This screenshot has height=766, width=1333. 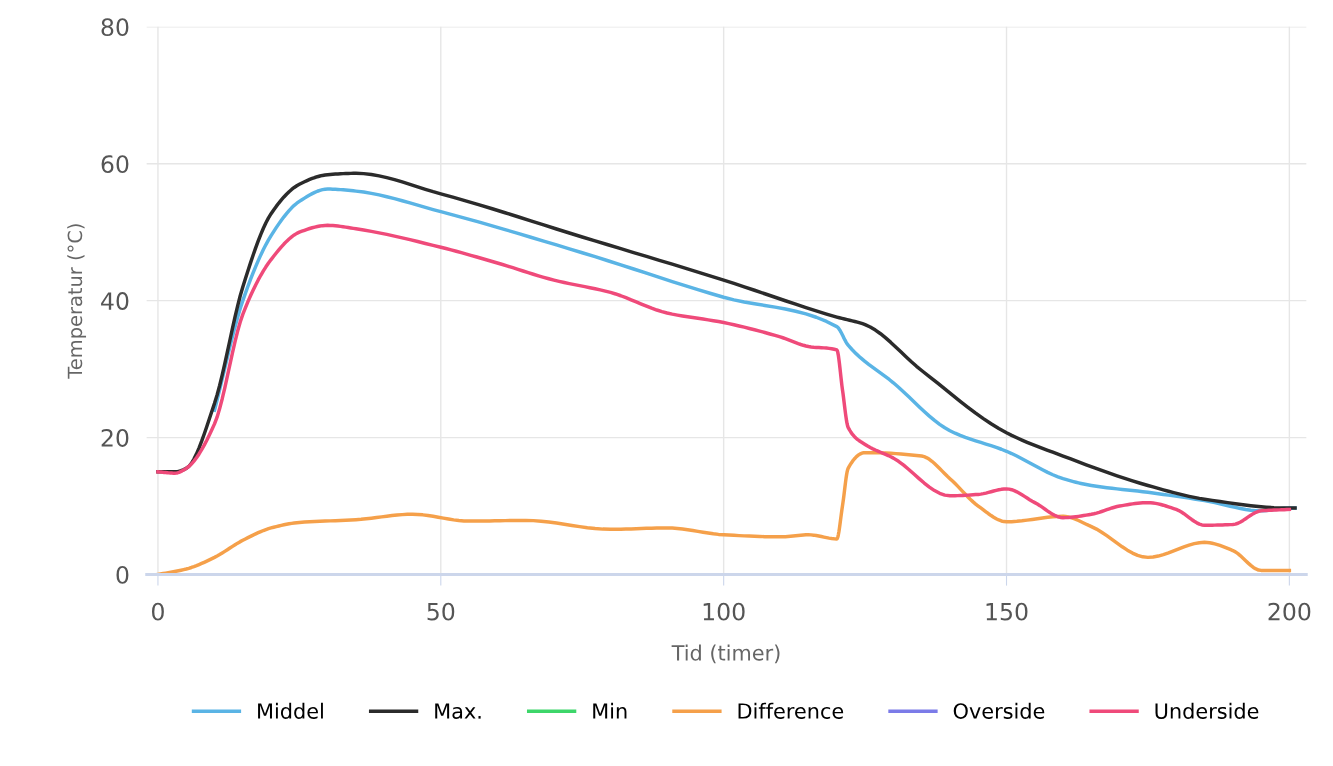 What do you see at coordinates (1207, 710) in the screenshot?
I see `legend-label: Underside` at bounding box center [1207, 710].